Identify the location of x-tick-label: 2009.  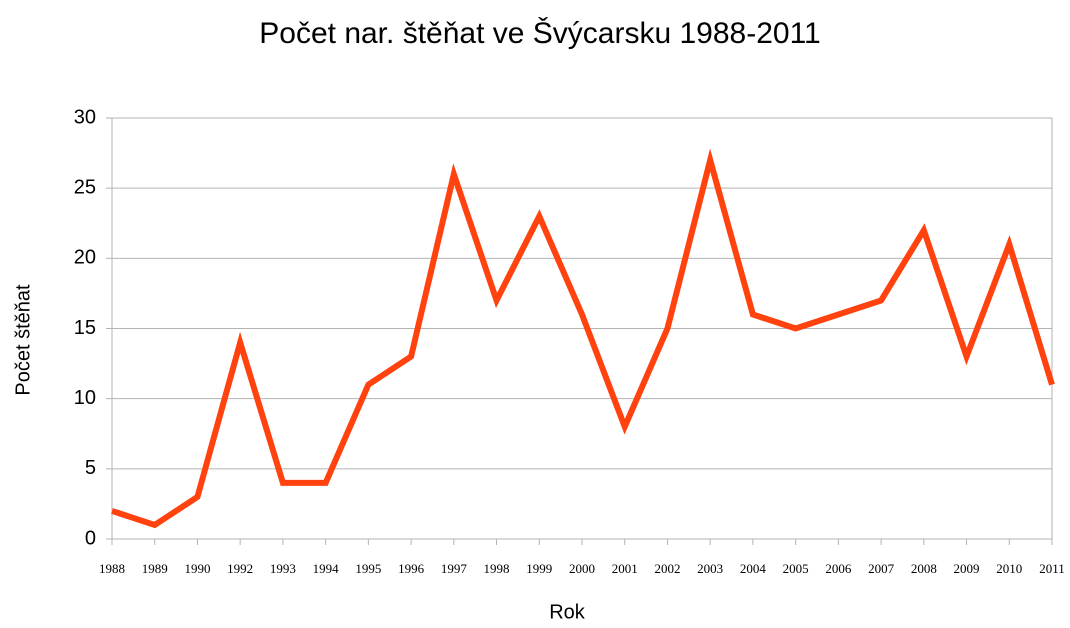
(967, 568).